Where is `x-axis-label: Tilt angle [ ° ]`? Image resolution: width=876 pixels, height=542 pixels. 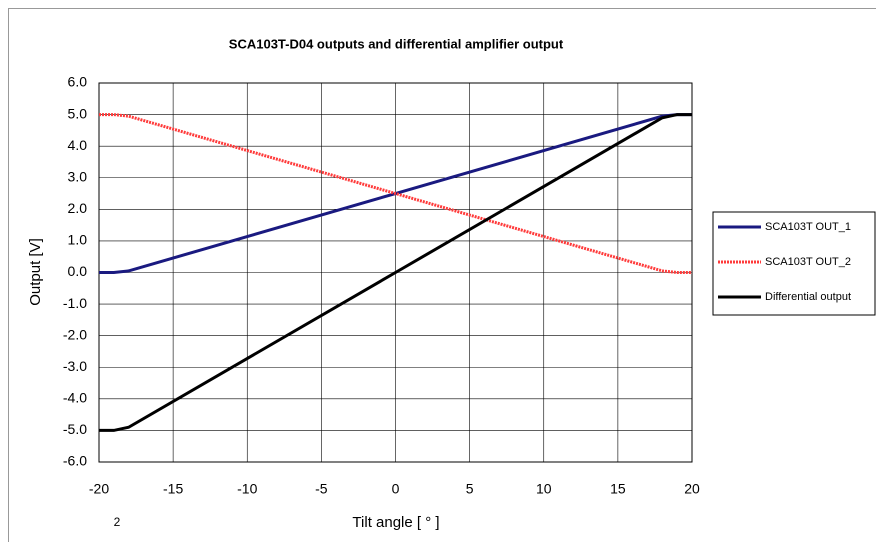
x-axis-label: Tilt angle [ ° ] is located at coordinates (395, 522).